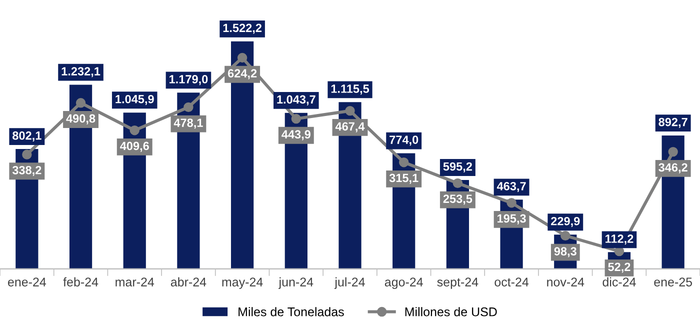 This screenshot has height=330, width=700. Describe the element at coordinates (135, 282) in the screenshot. I see `x-tick-label: mar-24` at that location.